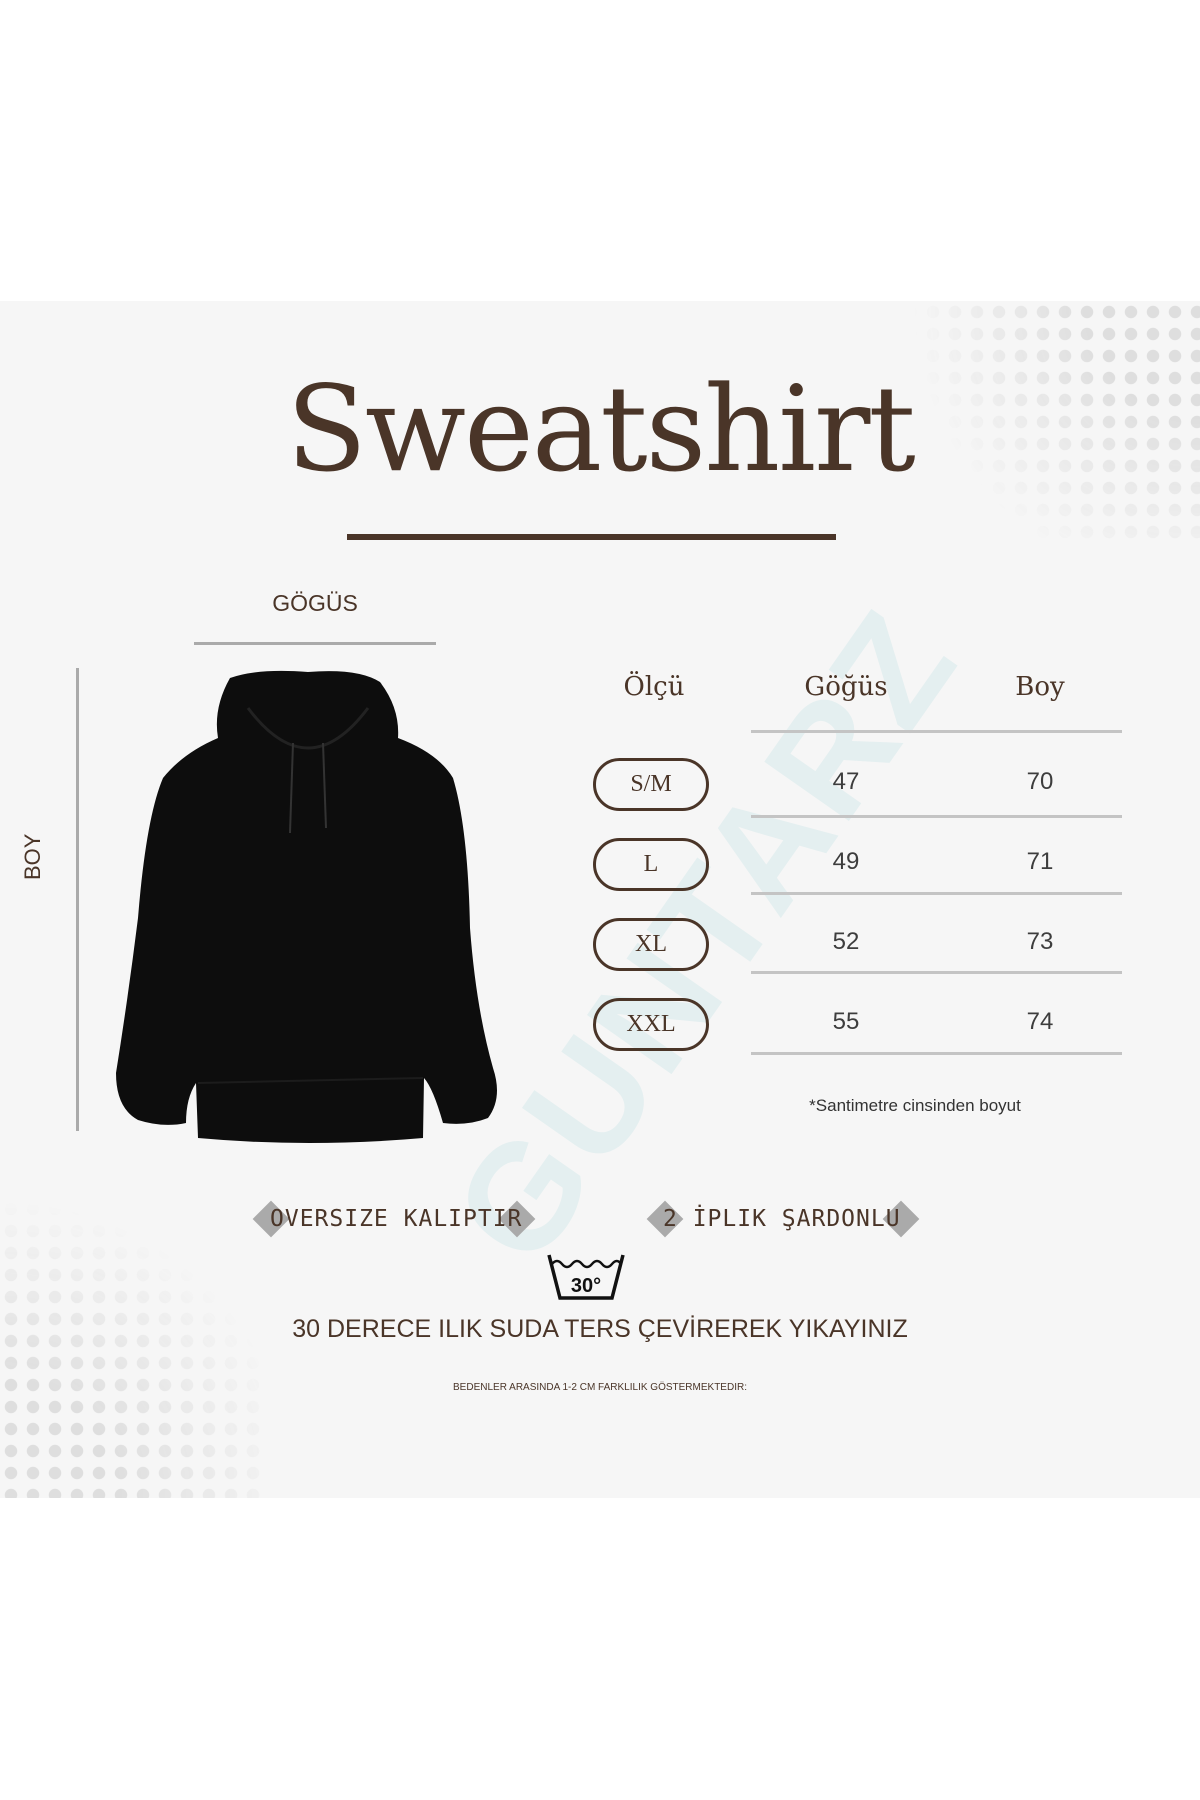  I want to click on page-title: Sweatshirt, so click(601, 429).